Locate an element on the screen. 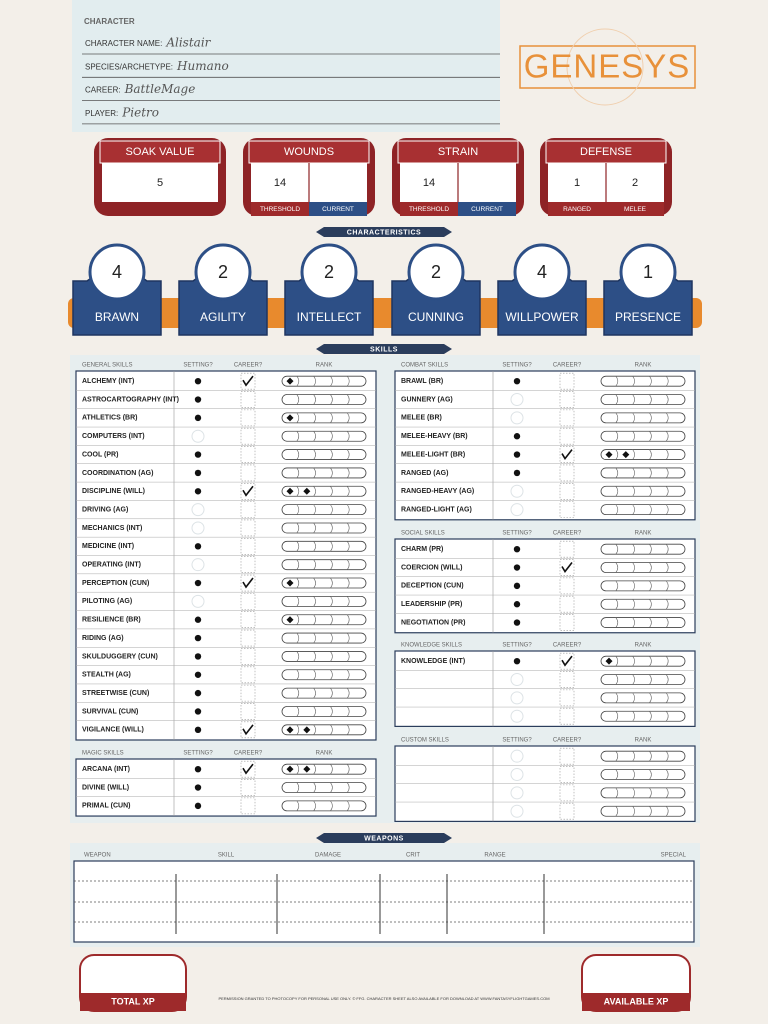  stat-value: 1 is located at coordinates (577, 183).